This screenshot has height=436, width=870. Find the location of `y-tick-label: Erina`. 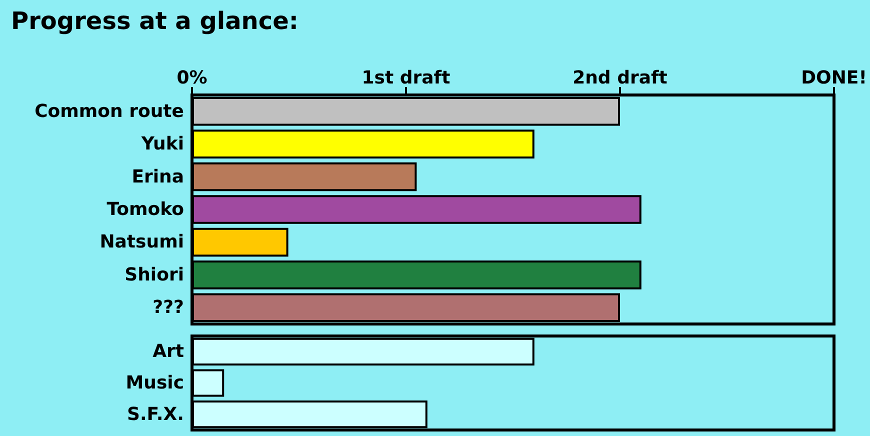

y-tick-label: Erina is located at coordinates (158, 177).